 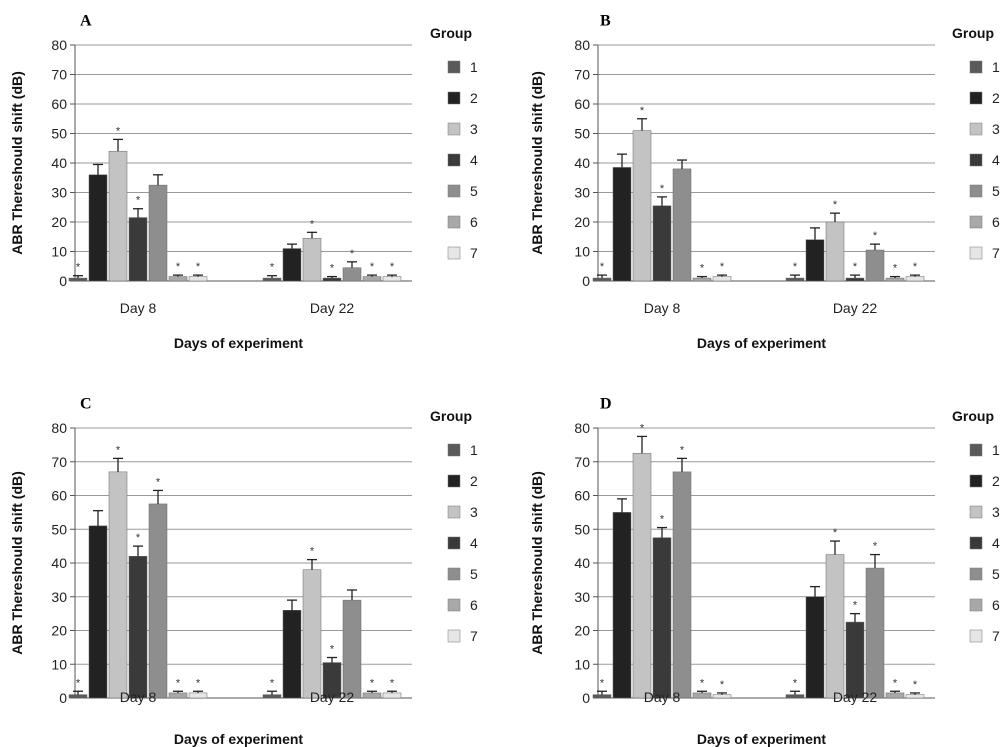 What do you see at coordinates (474, 481) in the screenshot?
I see `legend-label: 2` at bounding box center [474, 481].